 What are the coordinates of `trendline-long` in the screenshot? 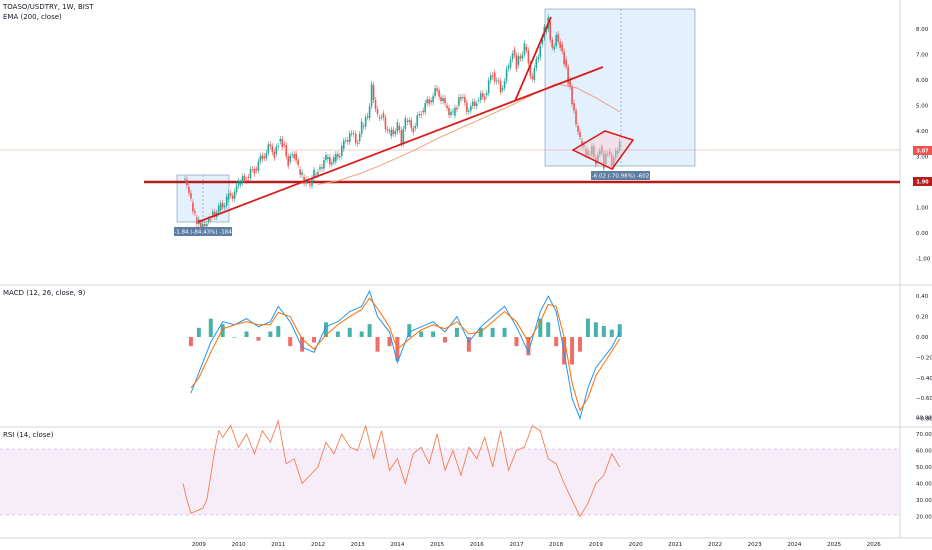 It's located at (400, 144).